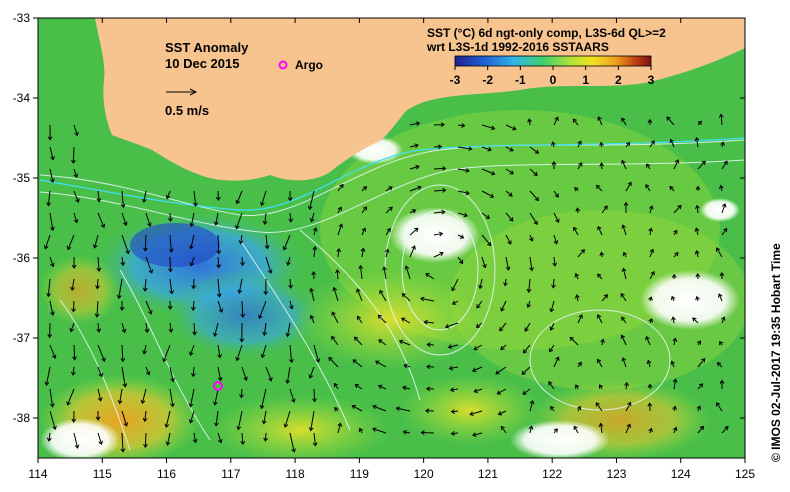  Describe the element at coordinates (651, 80) in the screenshot. I see `colorbar-tick-label: 3` at that location.